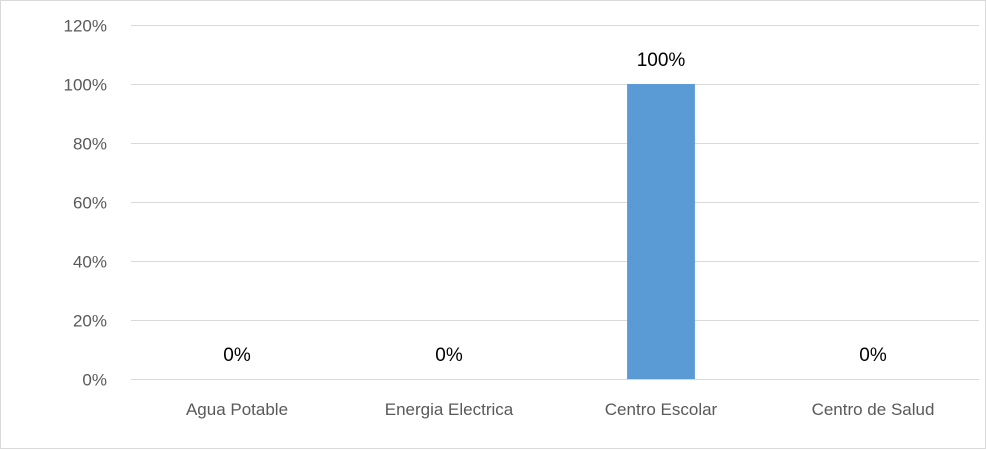 This screenshot has height=450, width=986. I want to click on y-tick-label: 40%, so click(90, 262).